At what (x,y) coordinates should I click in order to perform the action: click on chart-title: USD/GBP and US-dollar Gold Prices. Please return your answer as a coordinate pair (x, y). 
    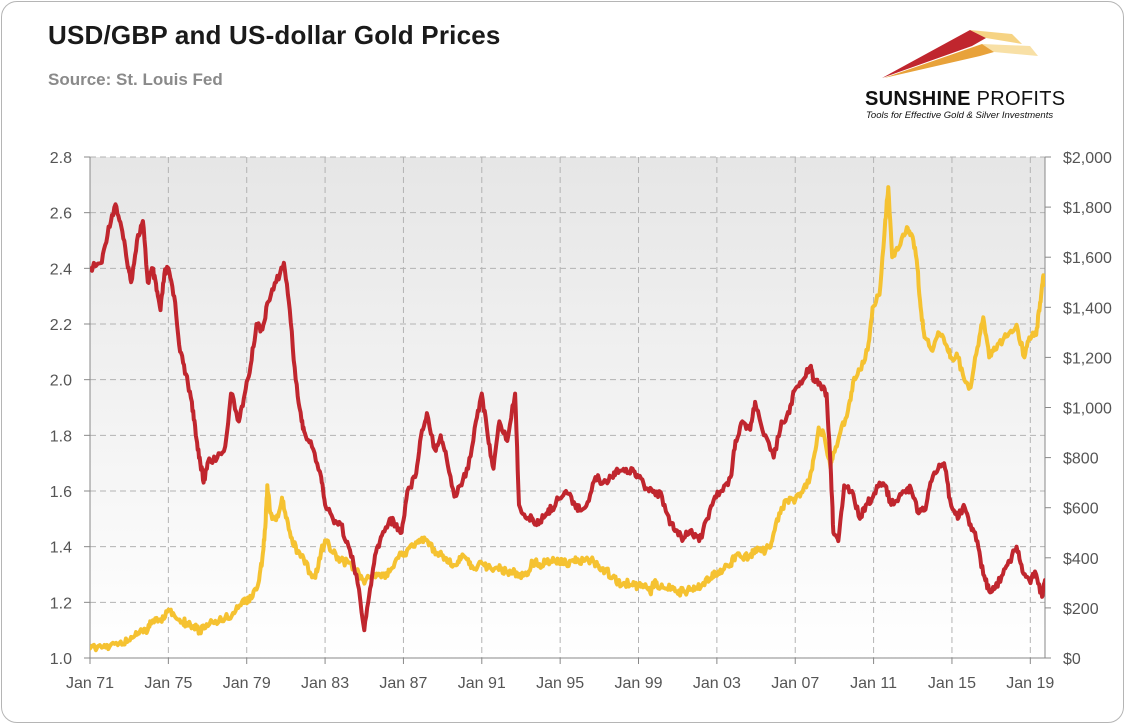
    Looking at the image, I should click on (274, 35).